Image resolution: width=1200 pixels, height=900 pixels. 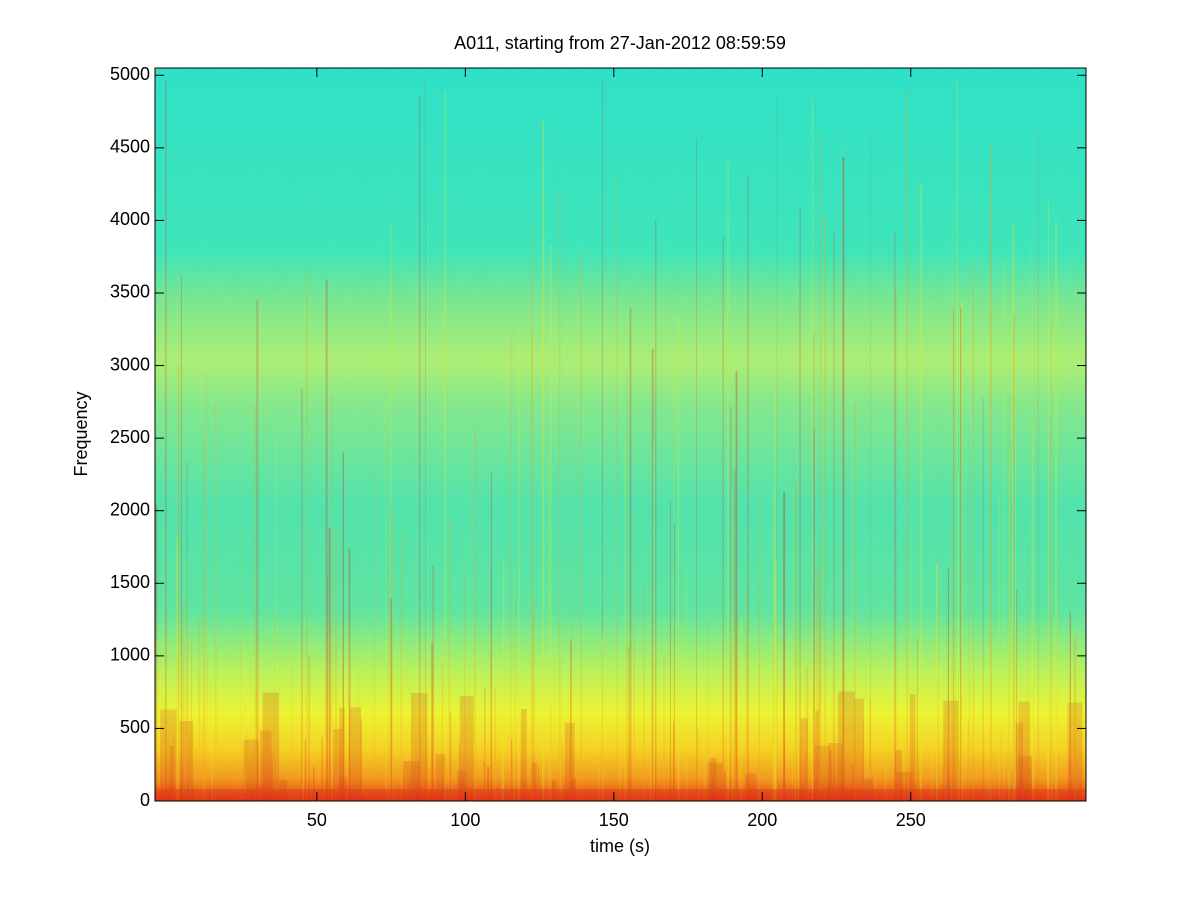 What do you see at coordinates (130, 292) in the screenshot?
I see `y-tick-label: 3500` at bounding box center [130, 292].